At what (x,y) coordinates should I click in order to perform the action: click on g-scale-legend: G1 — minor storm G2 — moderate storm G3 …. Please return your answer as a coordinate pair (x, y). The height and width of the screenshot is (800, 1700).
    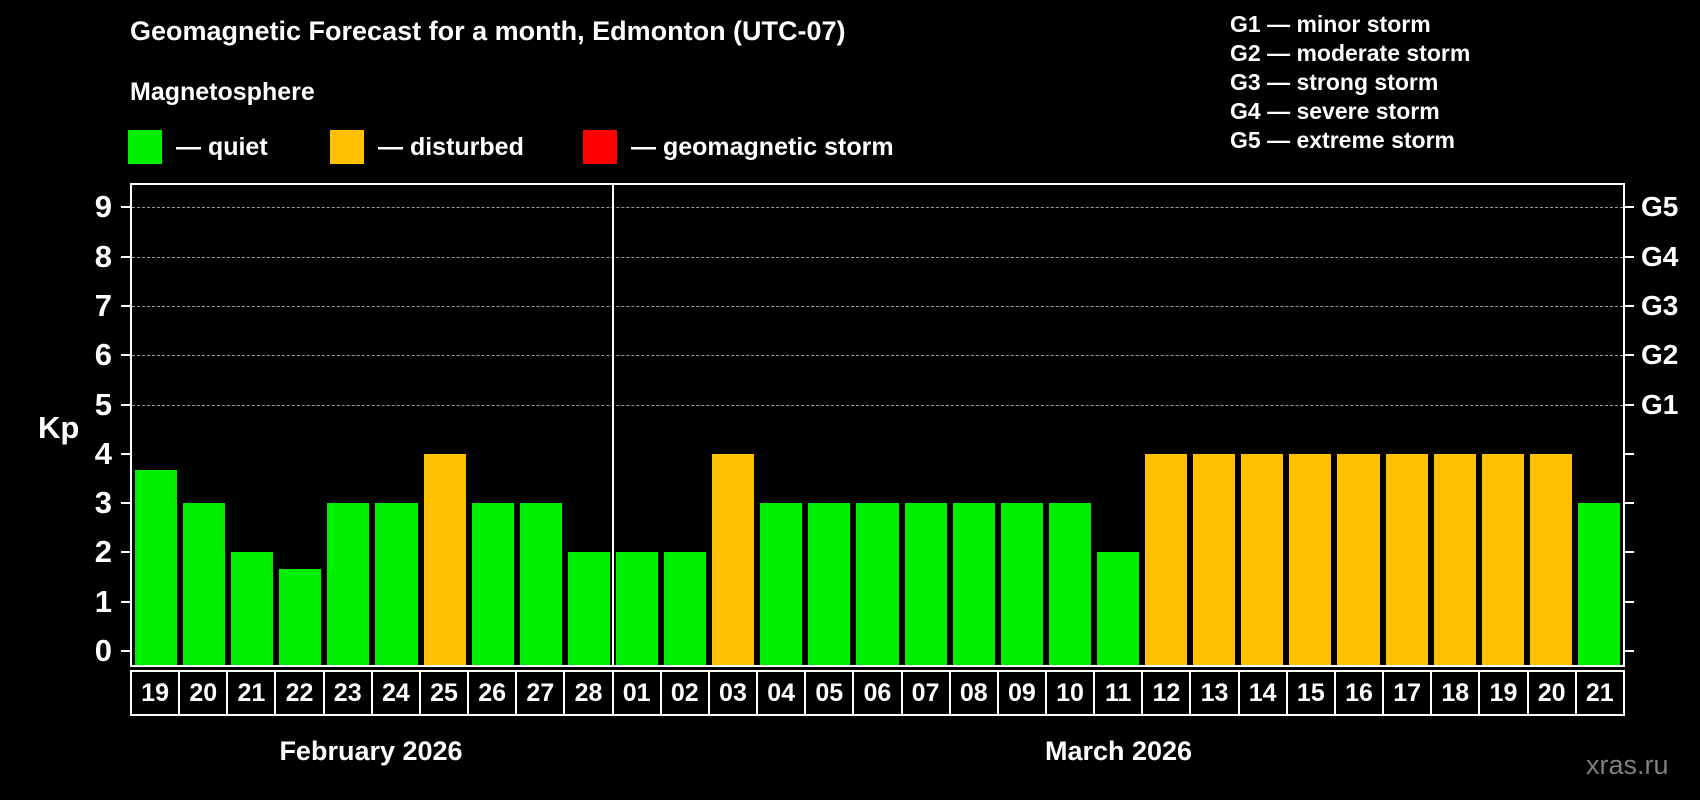
    Looking at the image, I should click on (1350, 82).